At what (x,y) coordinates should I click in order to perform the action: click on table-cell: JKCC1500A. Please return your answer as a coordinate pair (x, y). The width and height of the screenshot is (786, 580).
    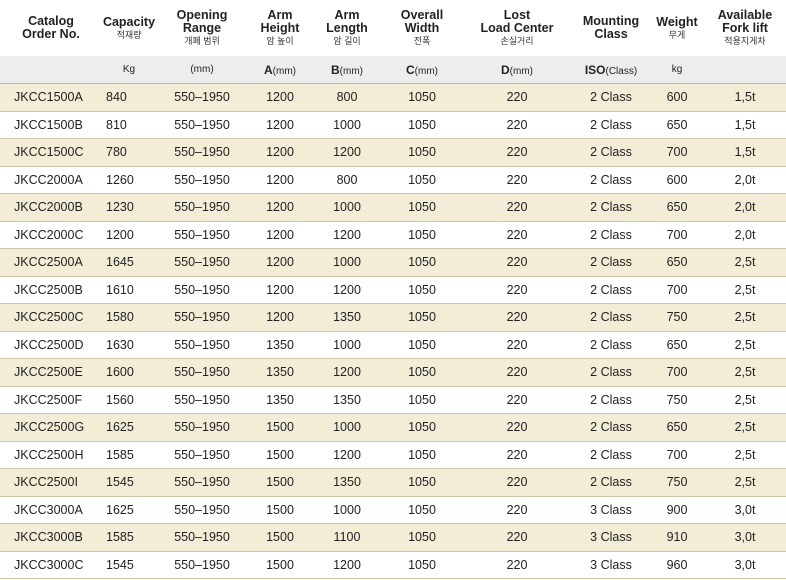
    Looking at the image, I should click on (51, 97).